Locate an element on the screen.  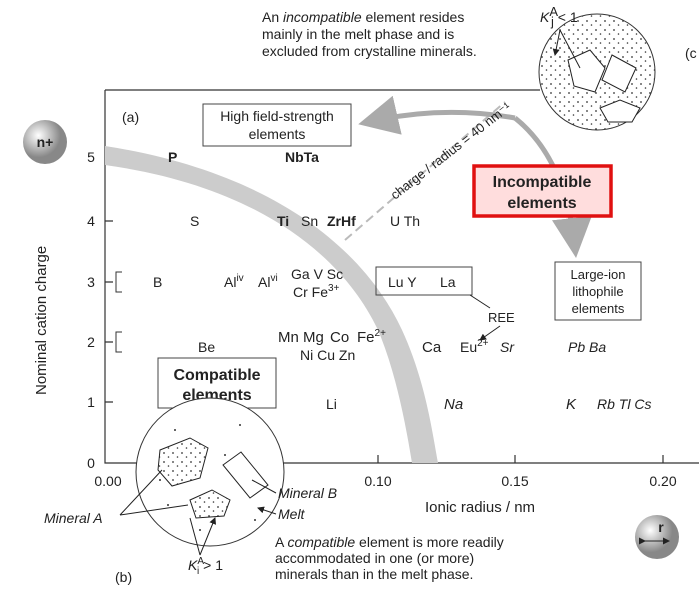
label: 5 is located at coordinates (91, 157).